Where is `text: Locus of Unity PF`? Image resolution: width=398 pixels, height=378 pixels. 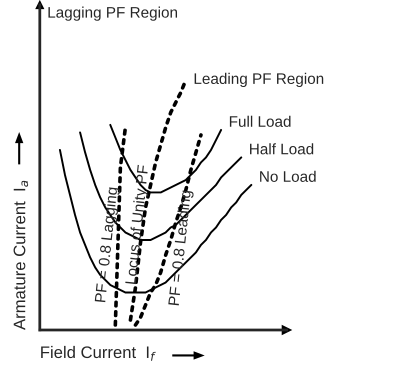
text: Locus of Unity PF is located at coordinates (138, 224).